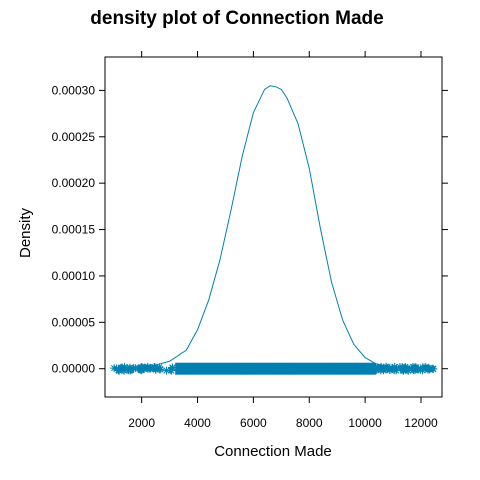 The width and height of the screenshot is (480, 480). Describe the element at coordinates (141, 423) in the screenshot. I see `x-tick-label: 2000` at that location.